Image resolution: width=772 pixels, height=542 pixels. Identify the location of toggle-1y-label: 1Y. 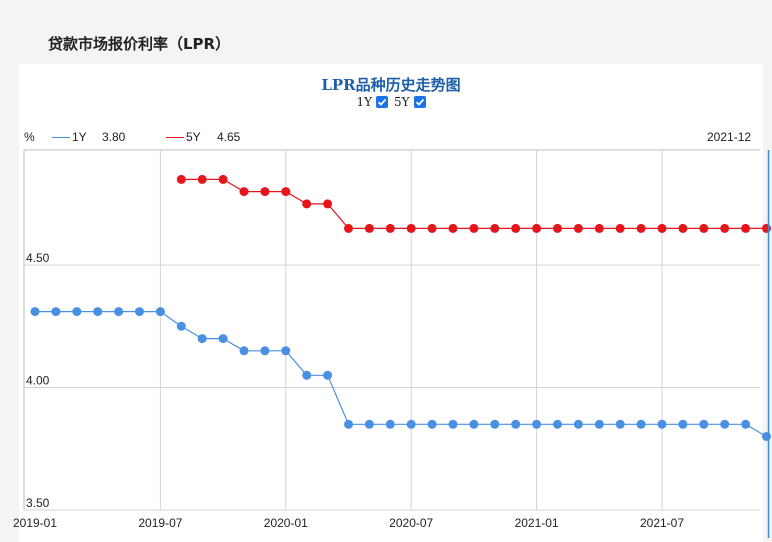
(364, 102).